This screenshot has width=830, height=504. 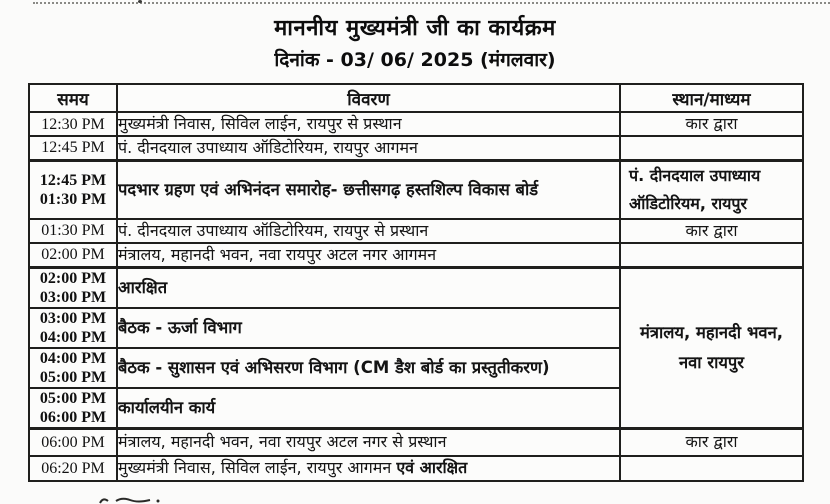 What do you see at coordinates (73, 417) in the screenshot?
I see `time-end: 06:00 PM` at bounding box center [73, 417].